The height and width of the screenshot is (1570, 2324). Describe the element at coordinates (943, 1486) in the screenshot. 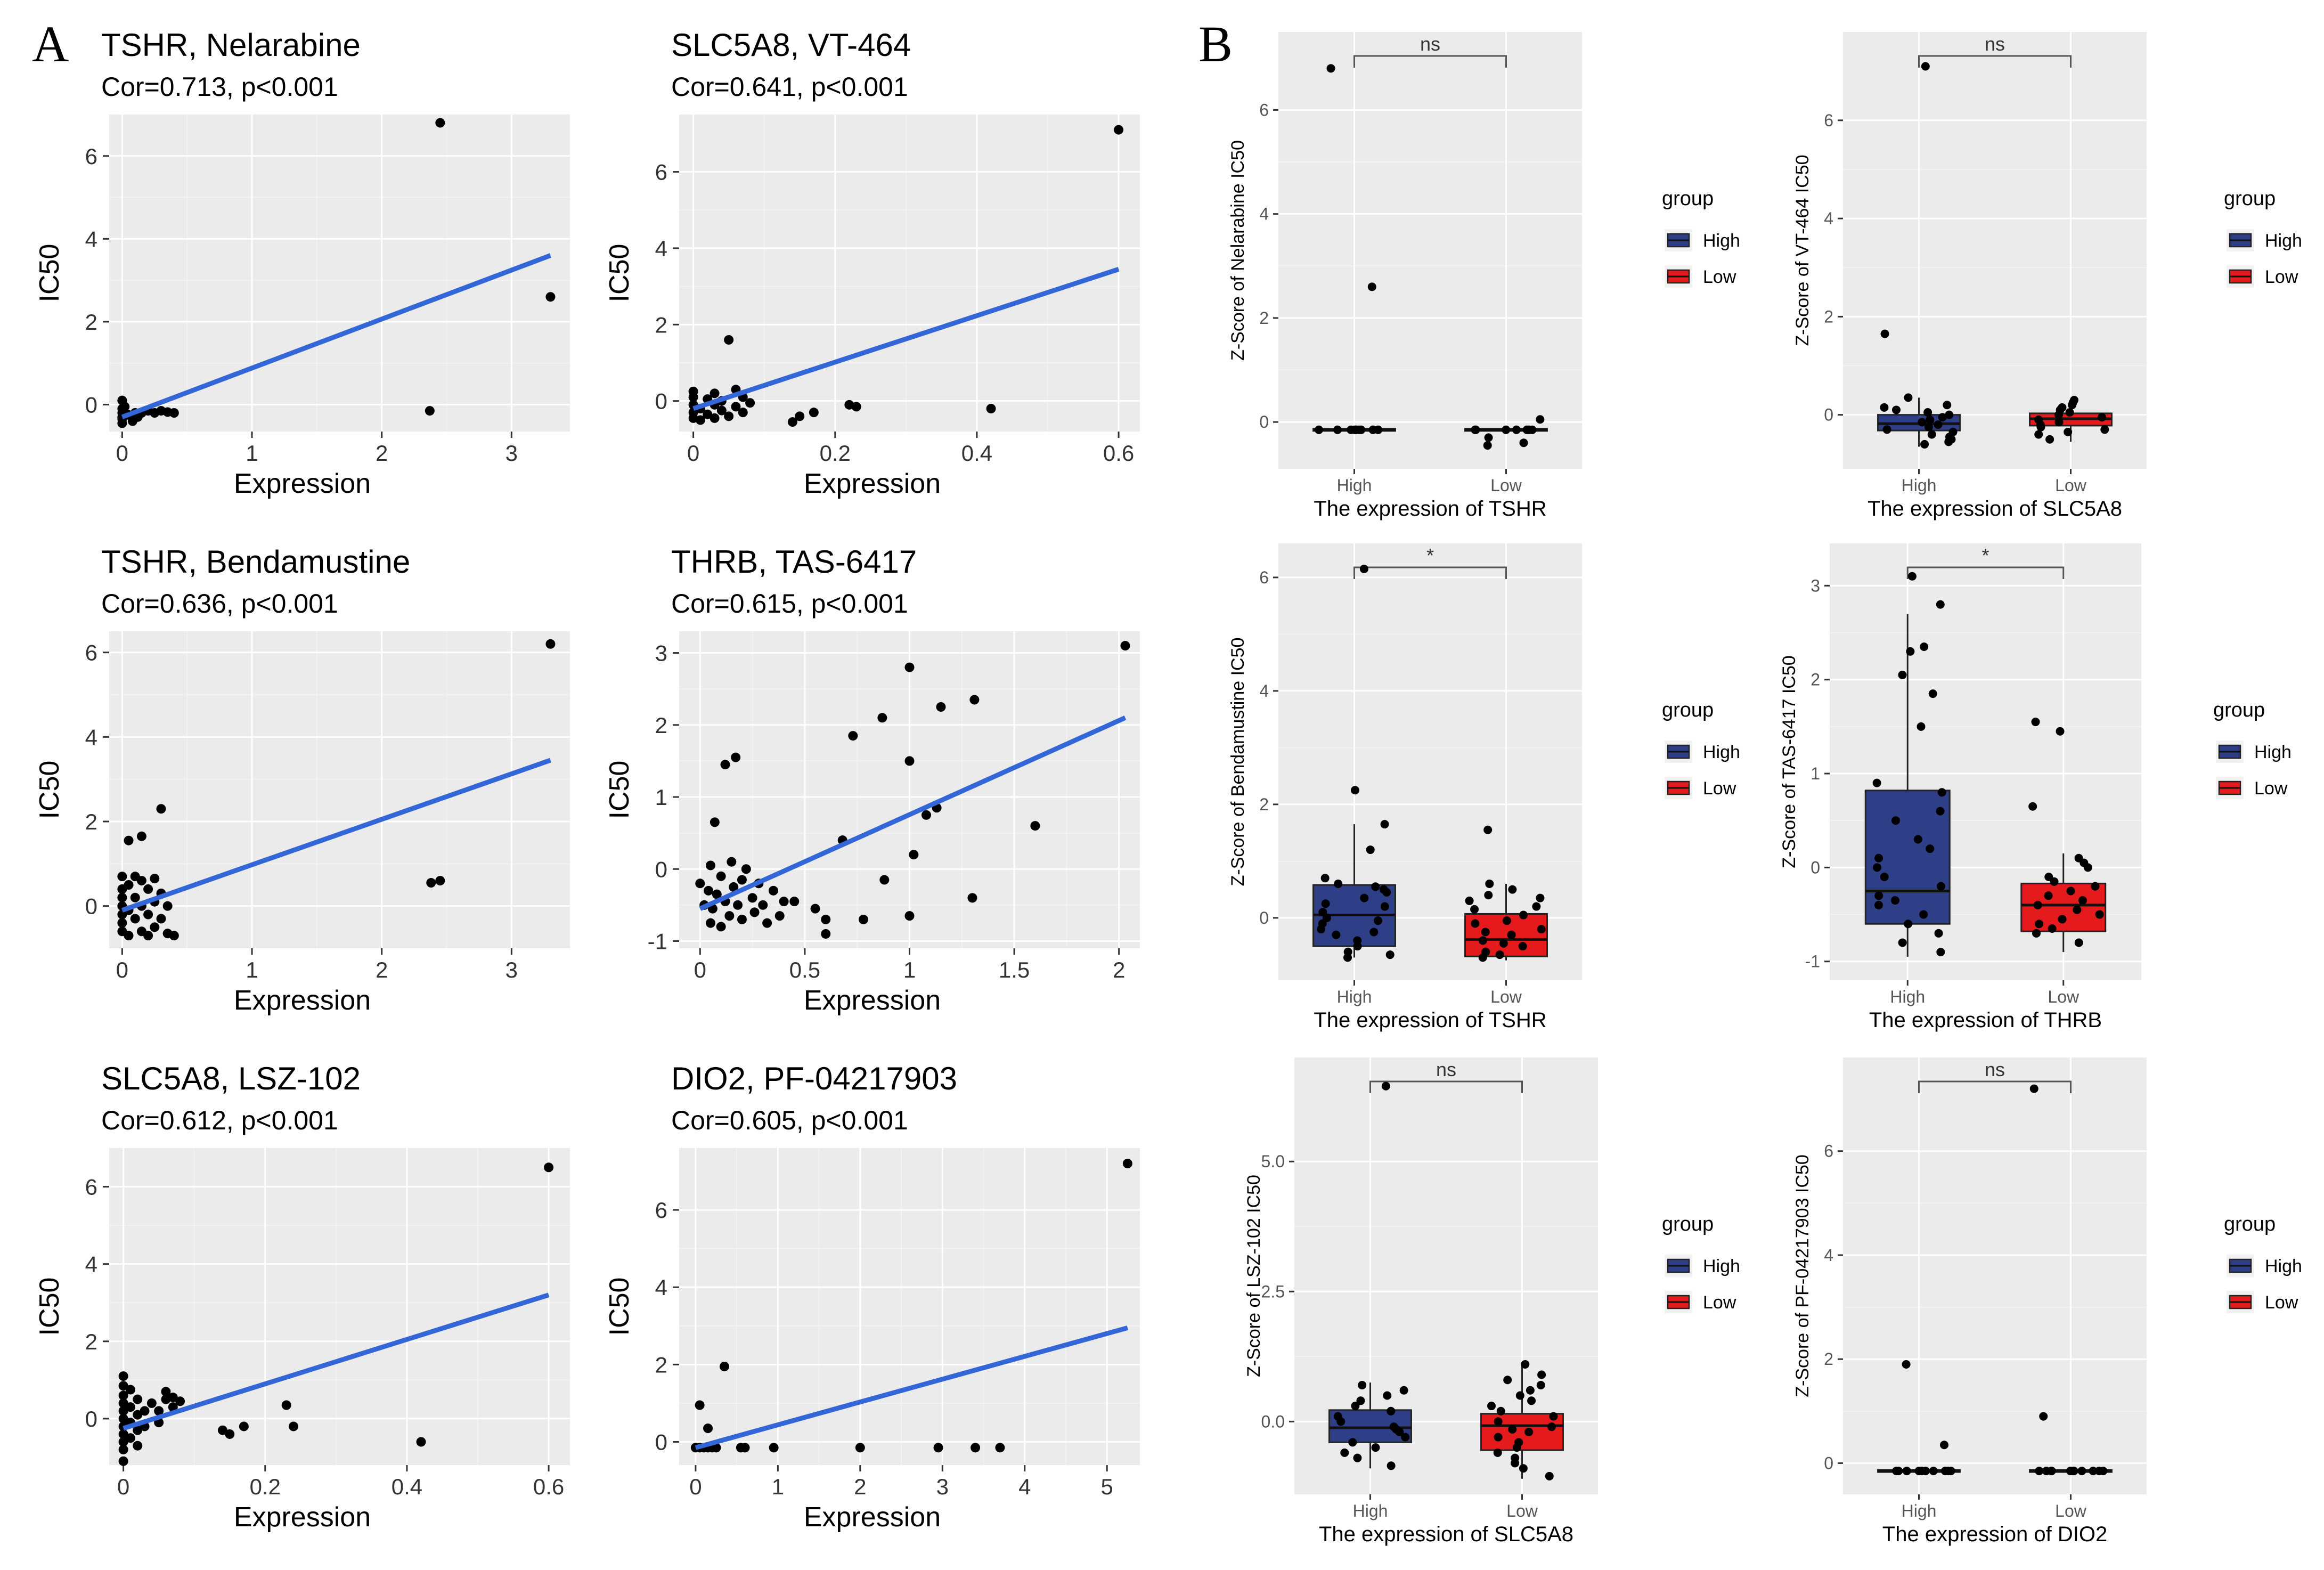

I see `x-tick-label: 3` at that location.